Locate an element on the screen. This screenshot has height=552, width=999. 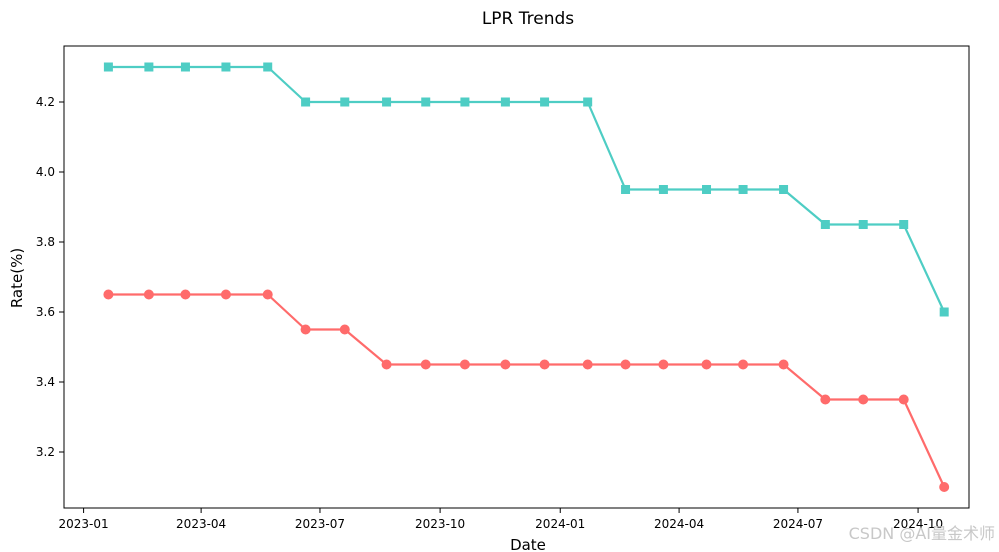
x-tick-label: 2024-01 is located at coordinates (560, 524).